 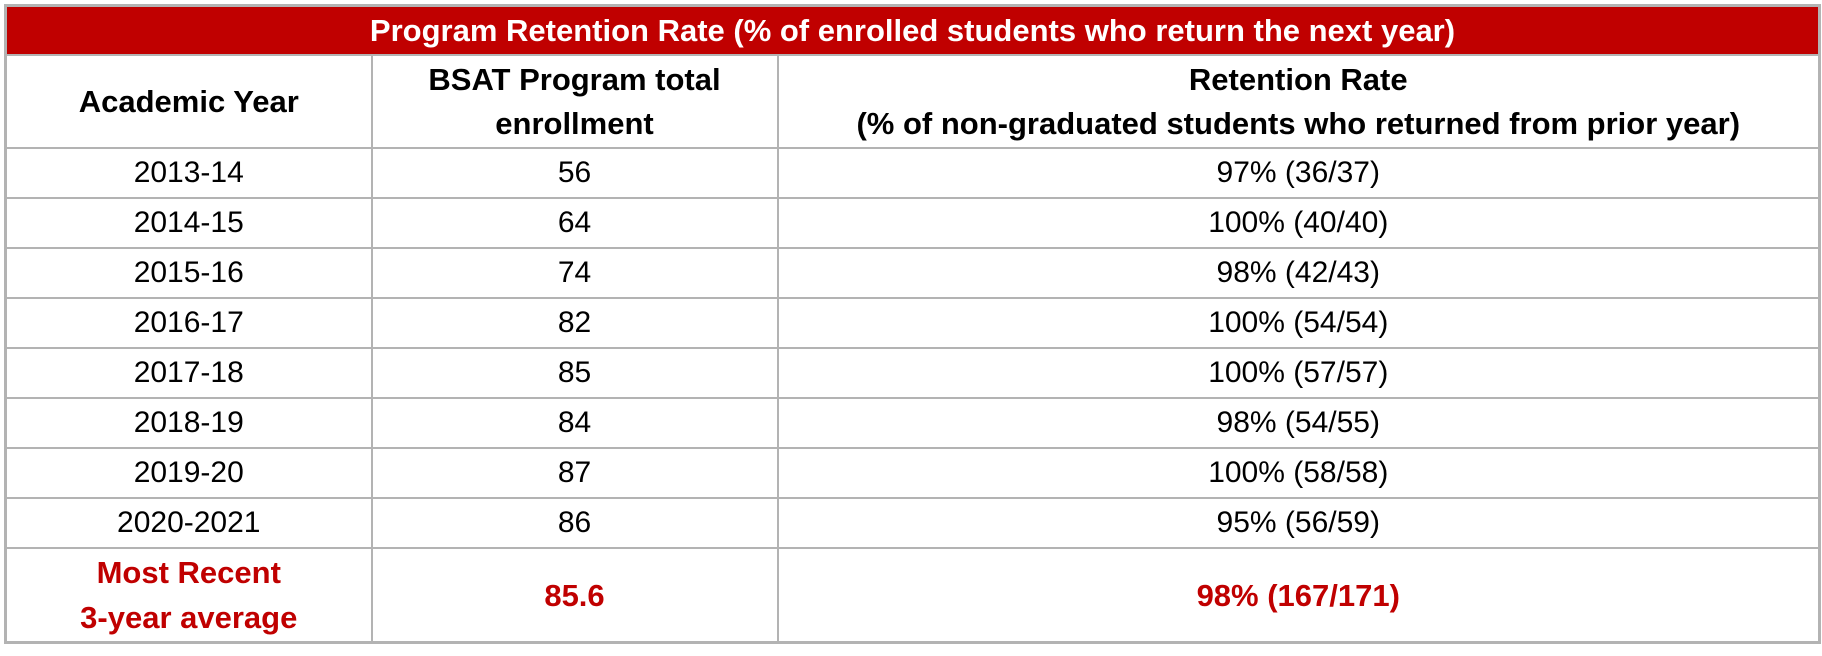 What do you see at coordinates (1298, 595) in the screenshot?
I see `average-retention: 98% (167/171)` at bounding box center [1298, 595].